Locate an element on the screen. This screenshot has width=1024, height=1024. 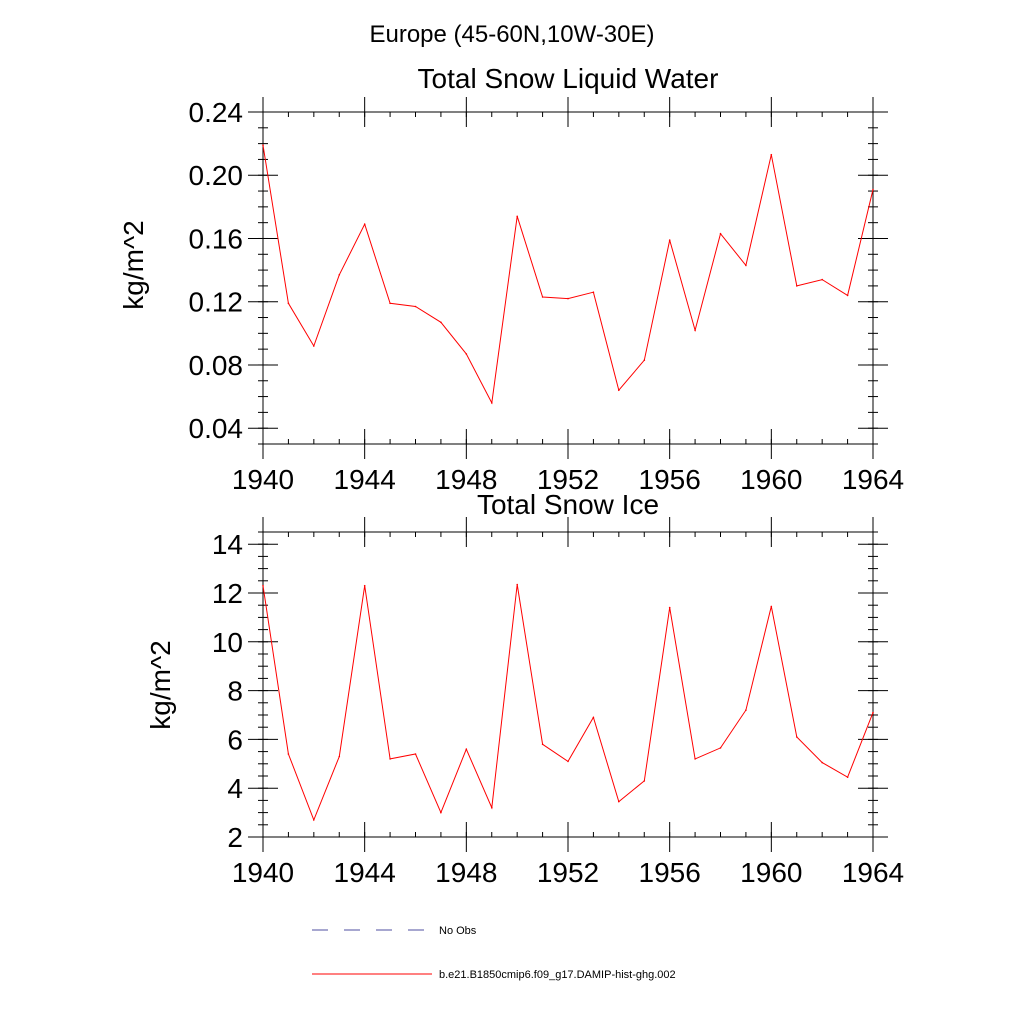
y-tick-label: 6 is located at coordinates (235, 739).